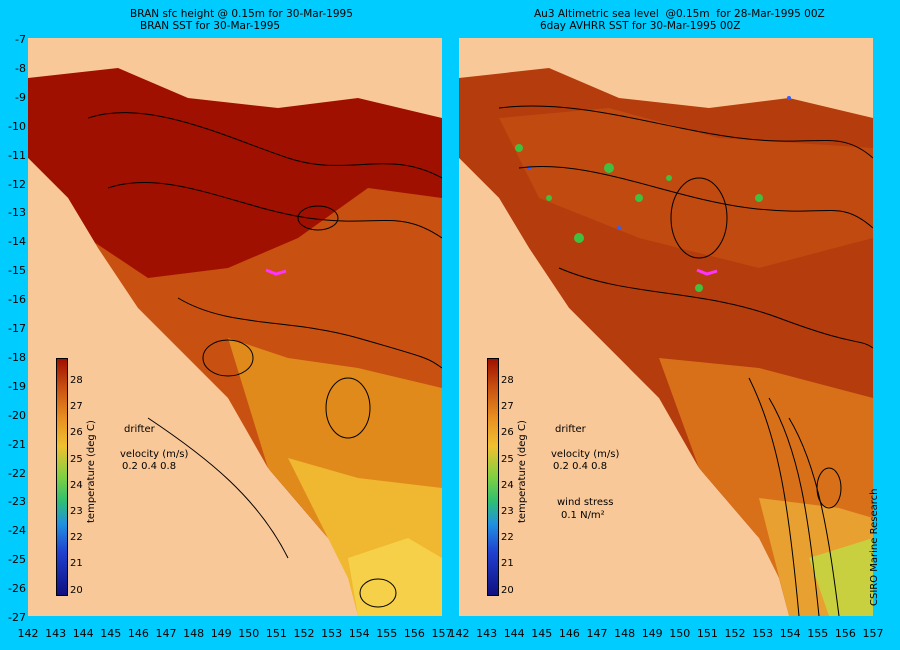 This screenshot has height=650, width=900. I want to click on right-title-line2: 6day AVHRR SST for 30-Mar-1995 00Z, so click(640, 26).